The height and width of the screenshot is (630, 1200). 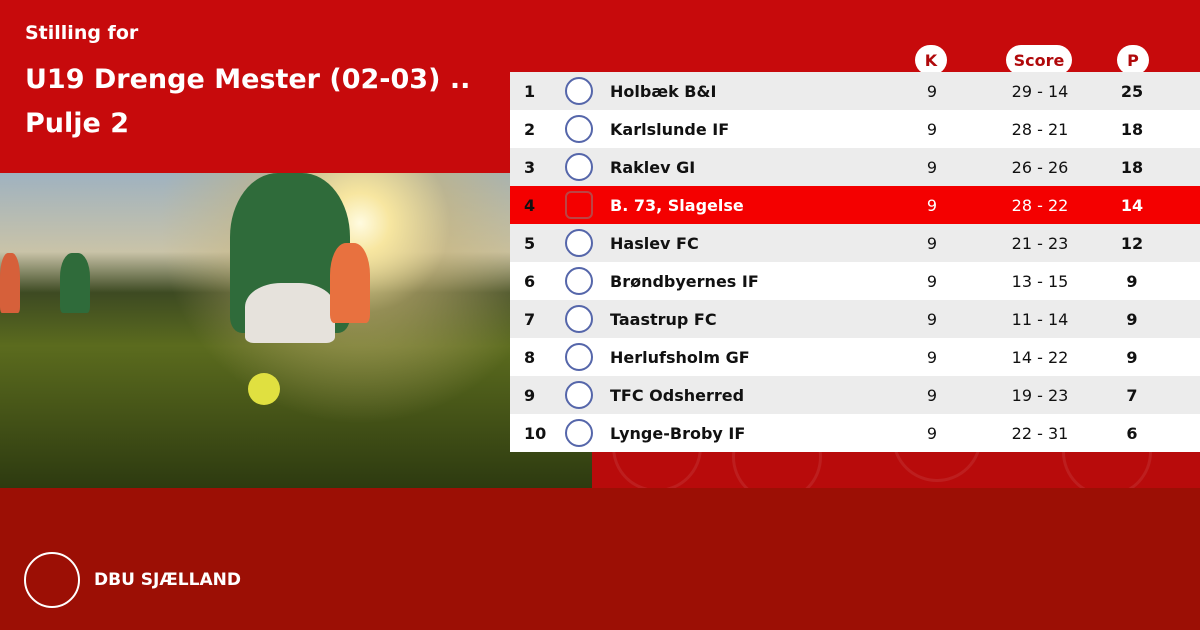 I want to click on points: 7, so click(x=1132, y=395).